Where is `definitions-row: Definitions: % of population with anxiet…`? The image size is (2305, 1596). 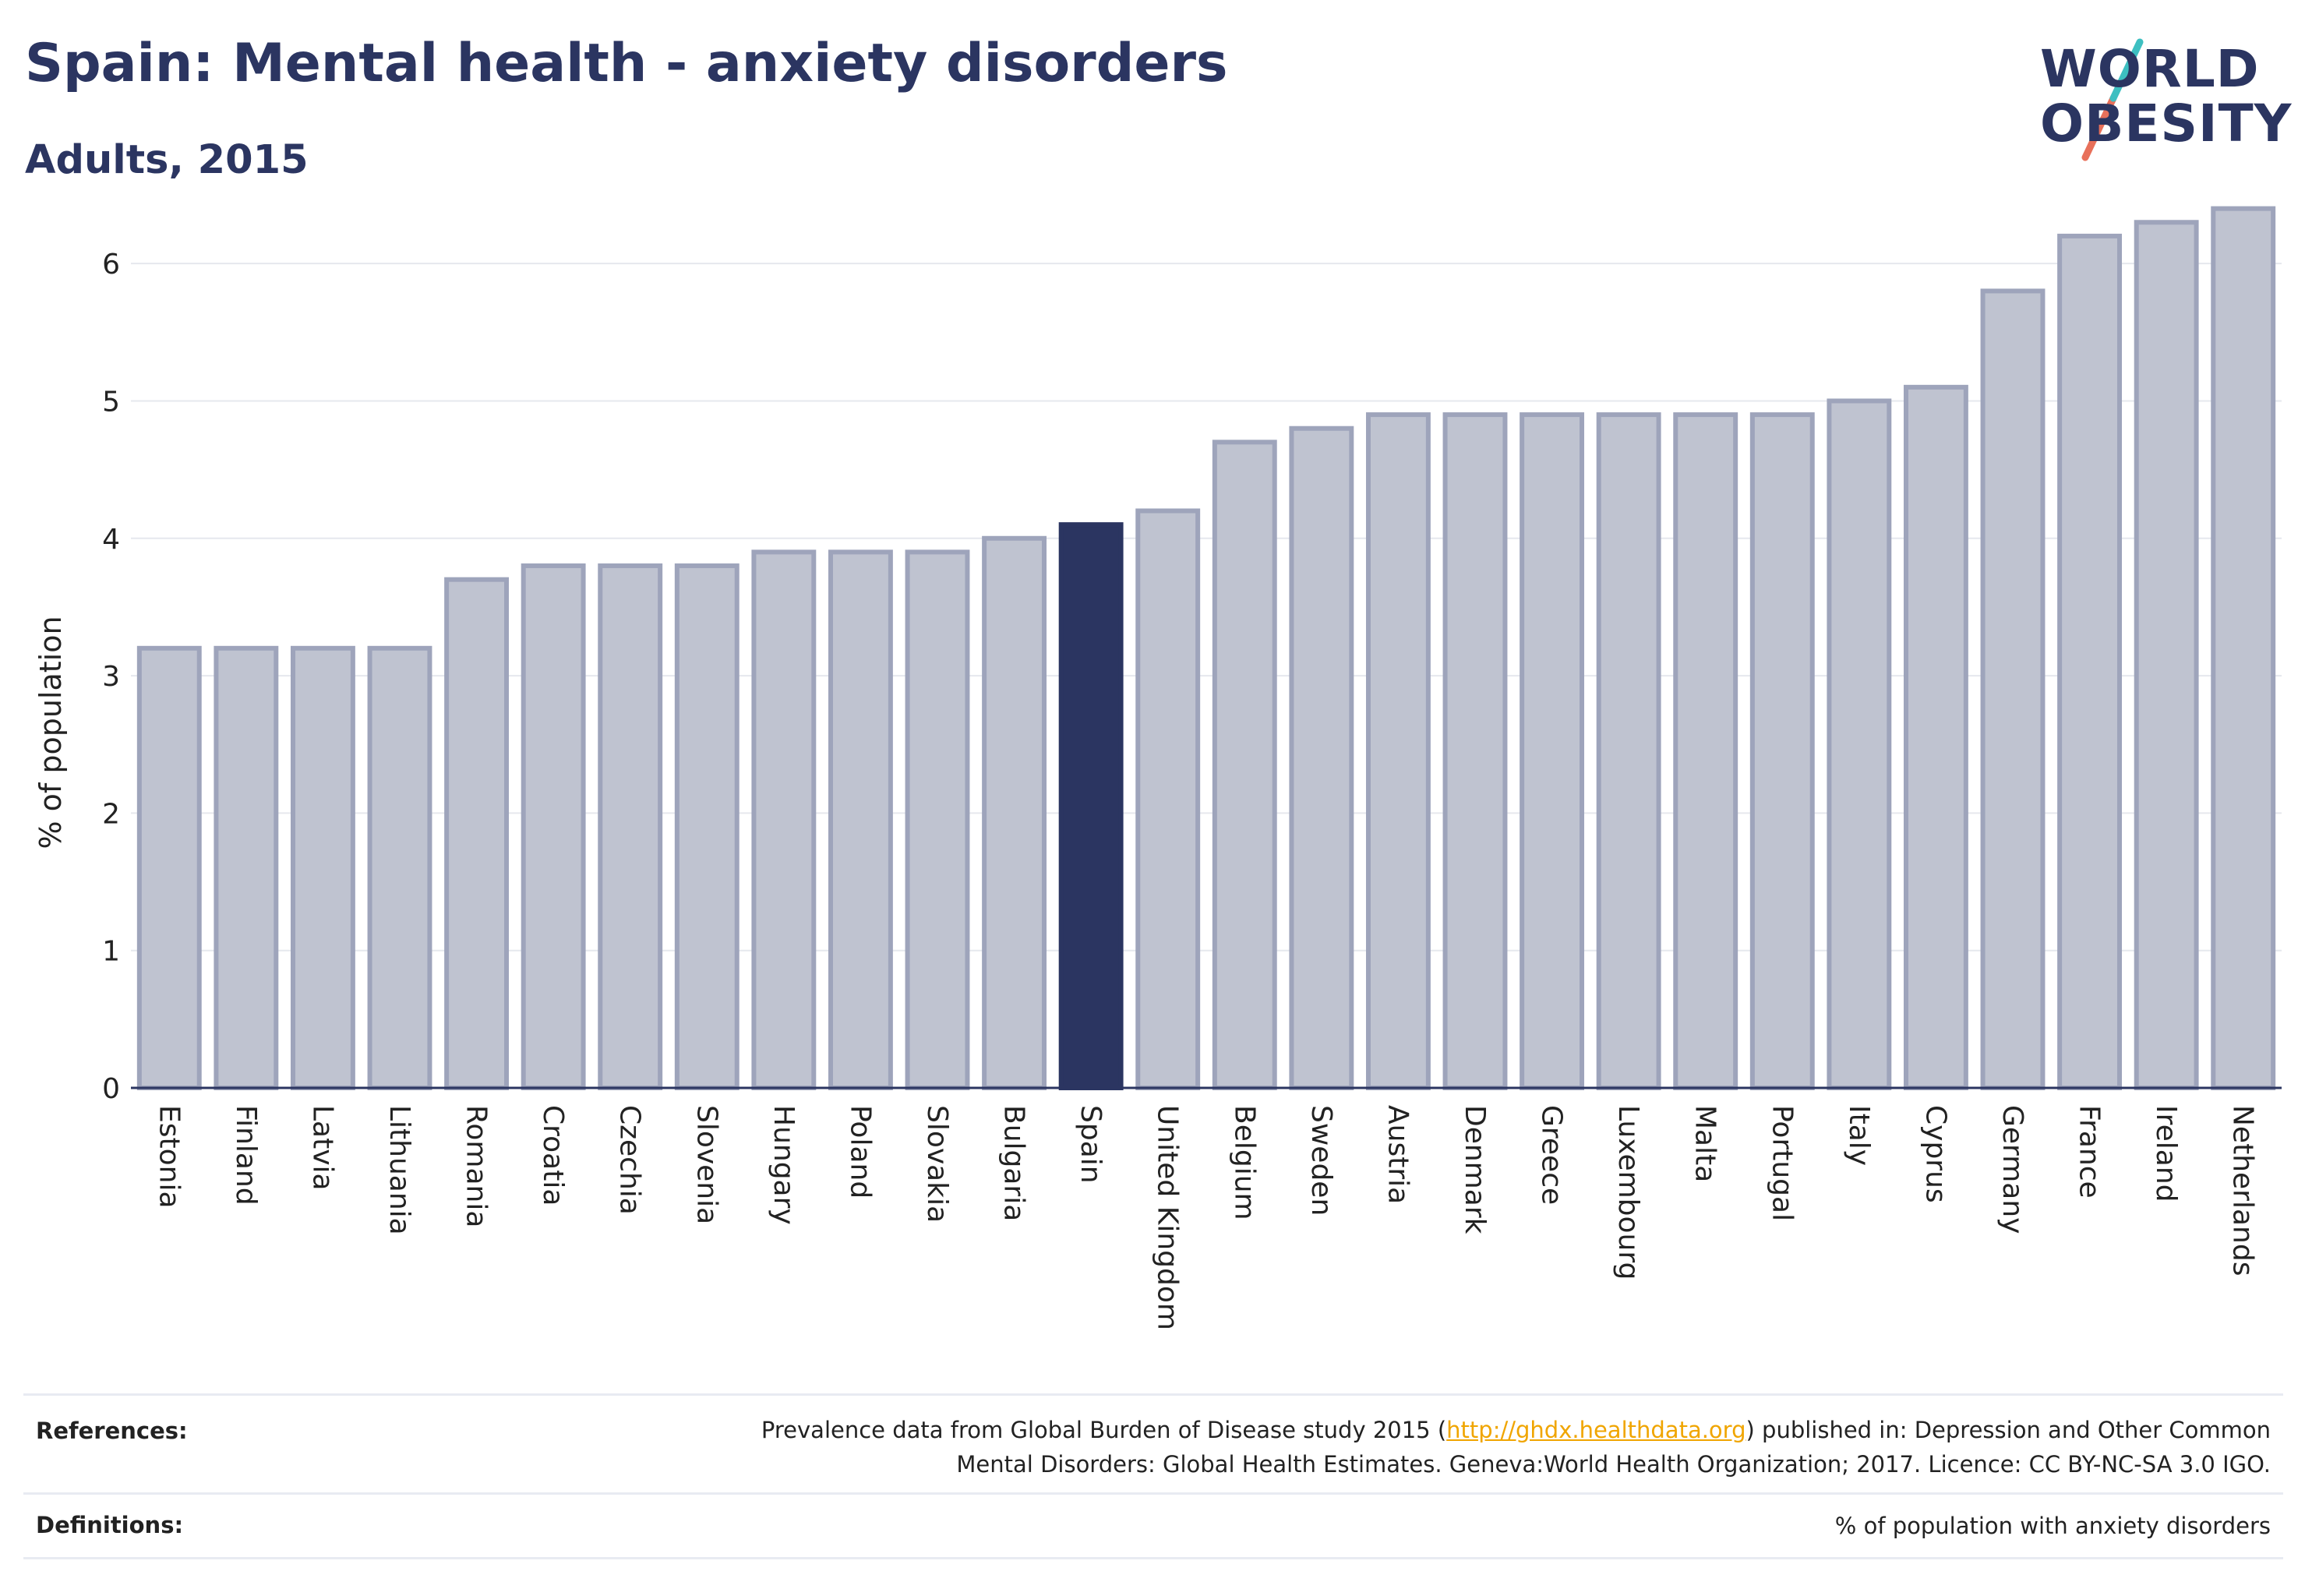 definitions-row: Definitions: % of population with anxiet… is located at coordinates (1153, 1525).